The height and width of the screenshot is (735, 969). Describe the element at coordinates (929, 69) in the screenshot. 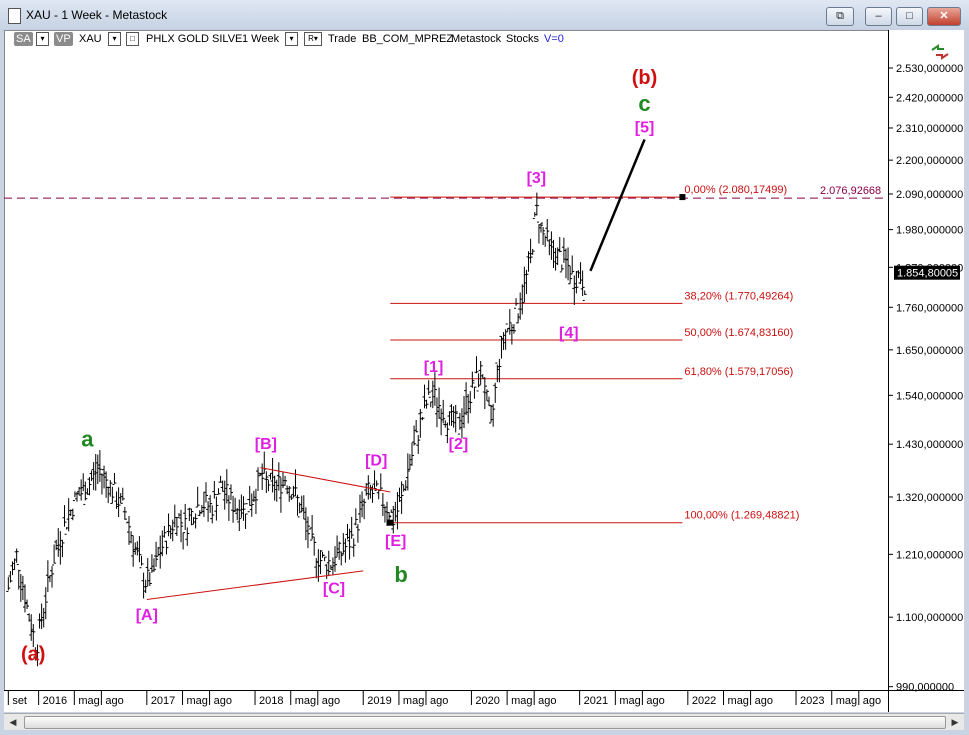

I see `y-tick-label: 2.530,000000` at that location.